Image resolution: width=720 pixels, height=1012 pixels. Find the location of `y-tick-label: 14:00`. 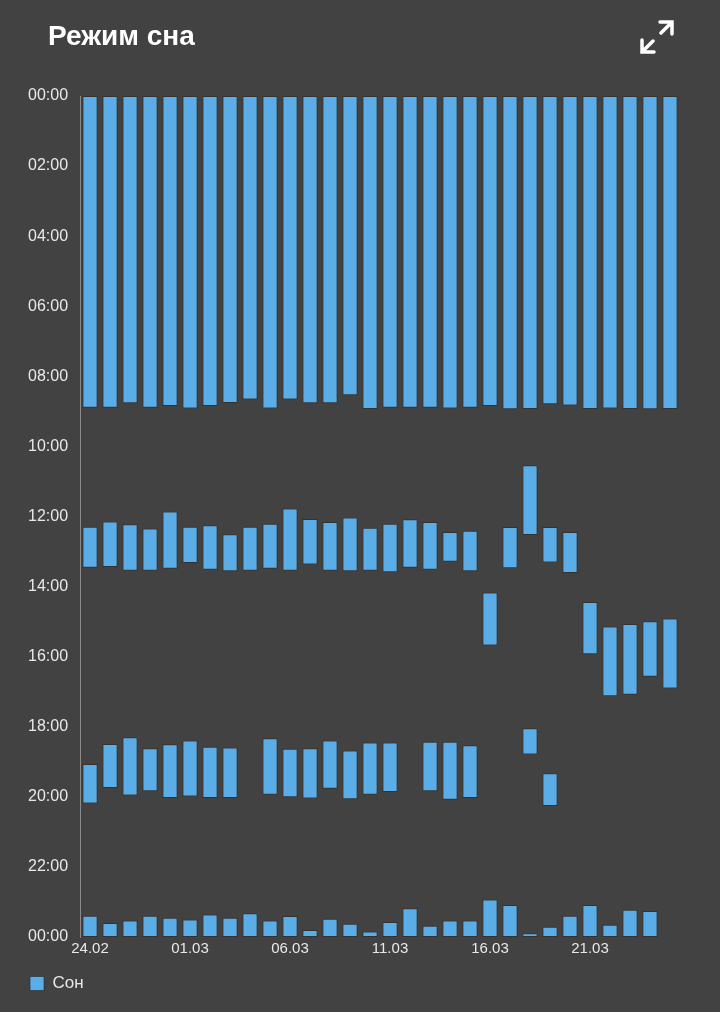

y-tick-label: 14:00 is located at coordinates (48, 585).